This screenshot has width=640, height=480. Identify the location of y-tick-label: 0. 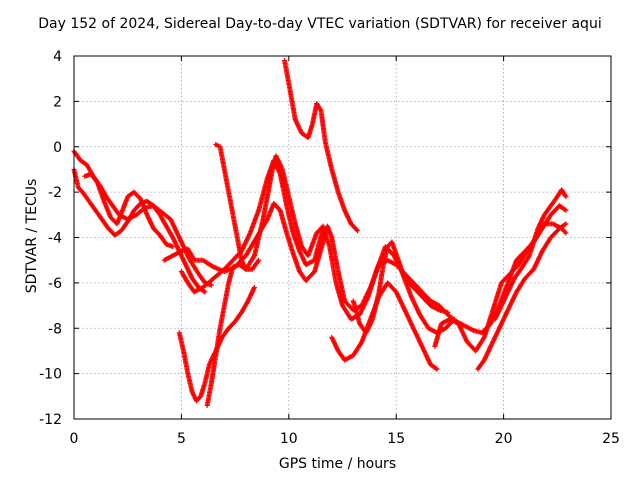
(57, 148).